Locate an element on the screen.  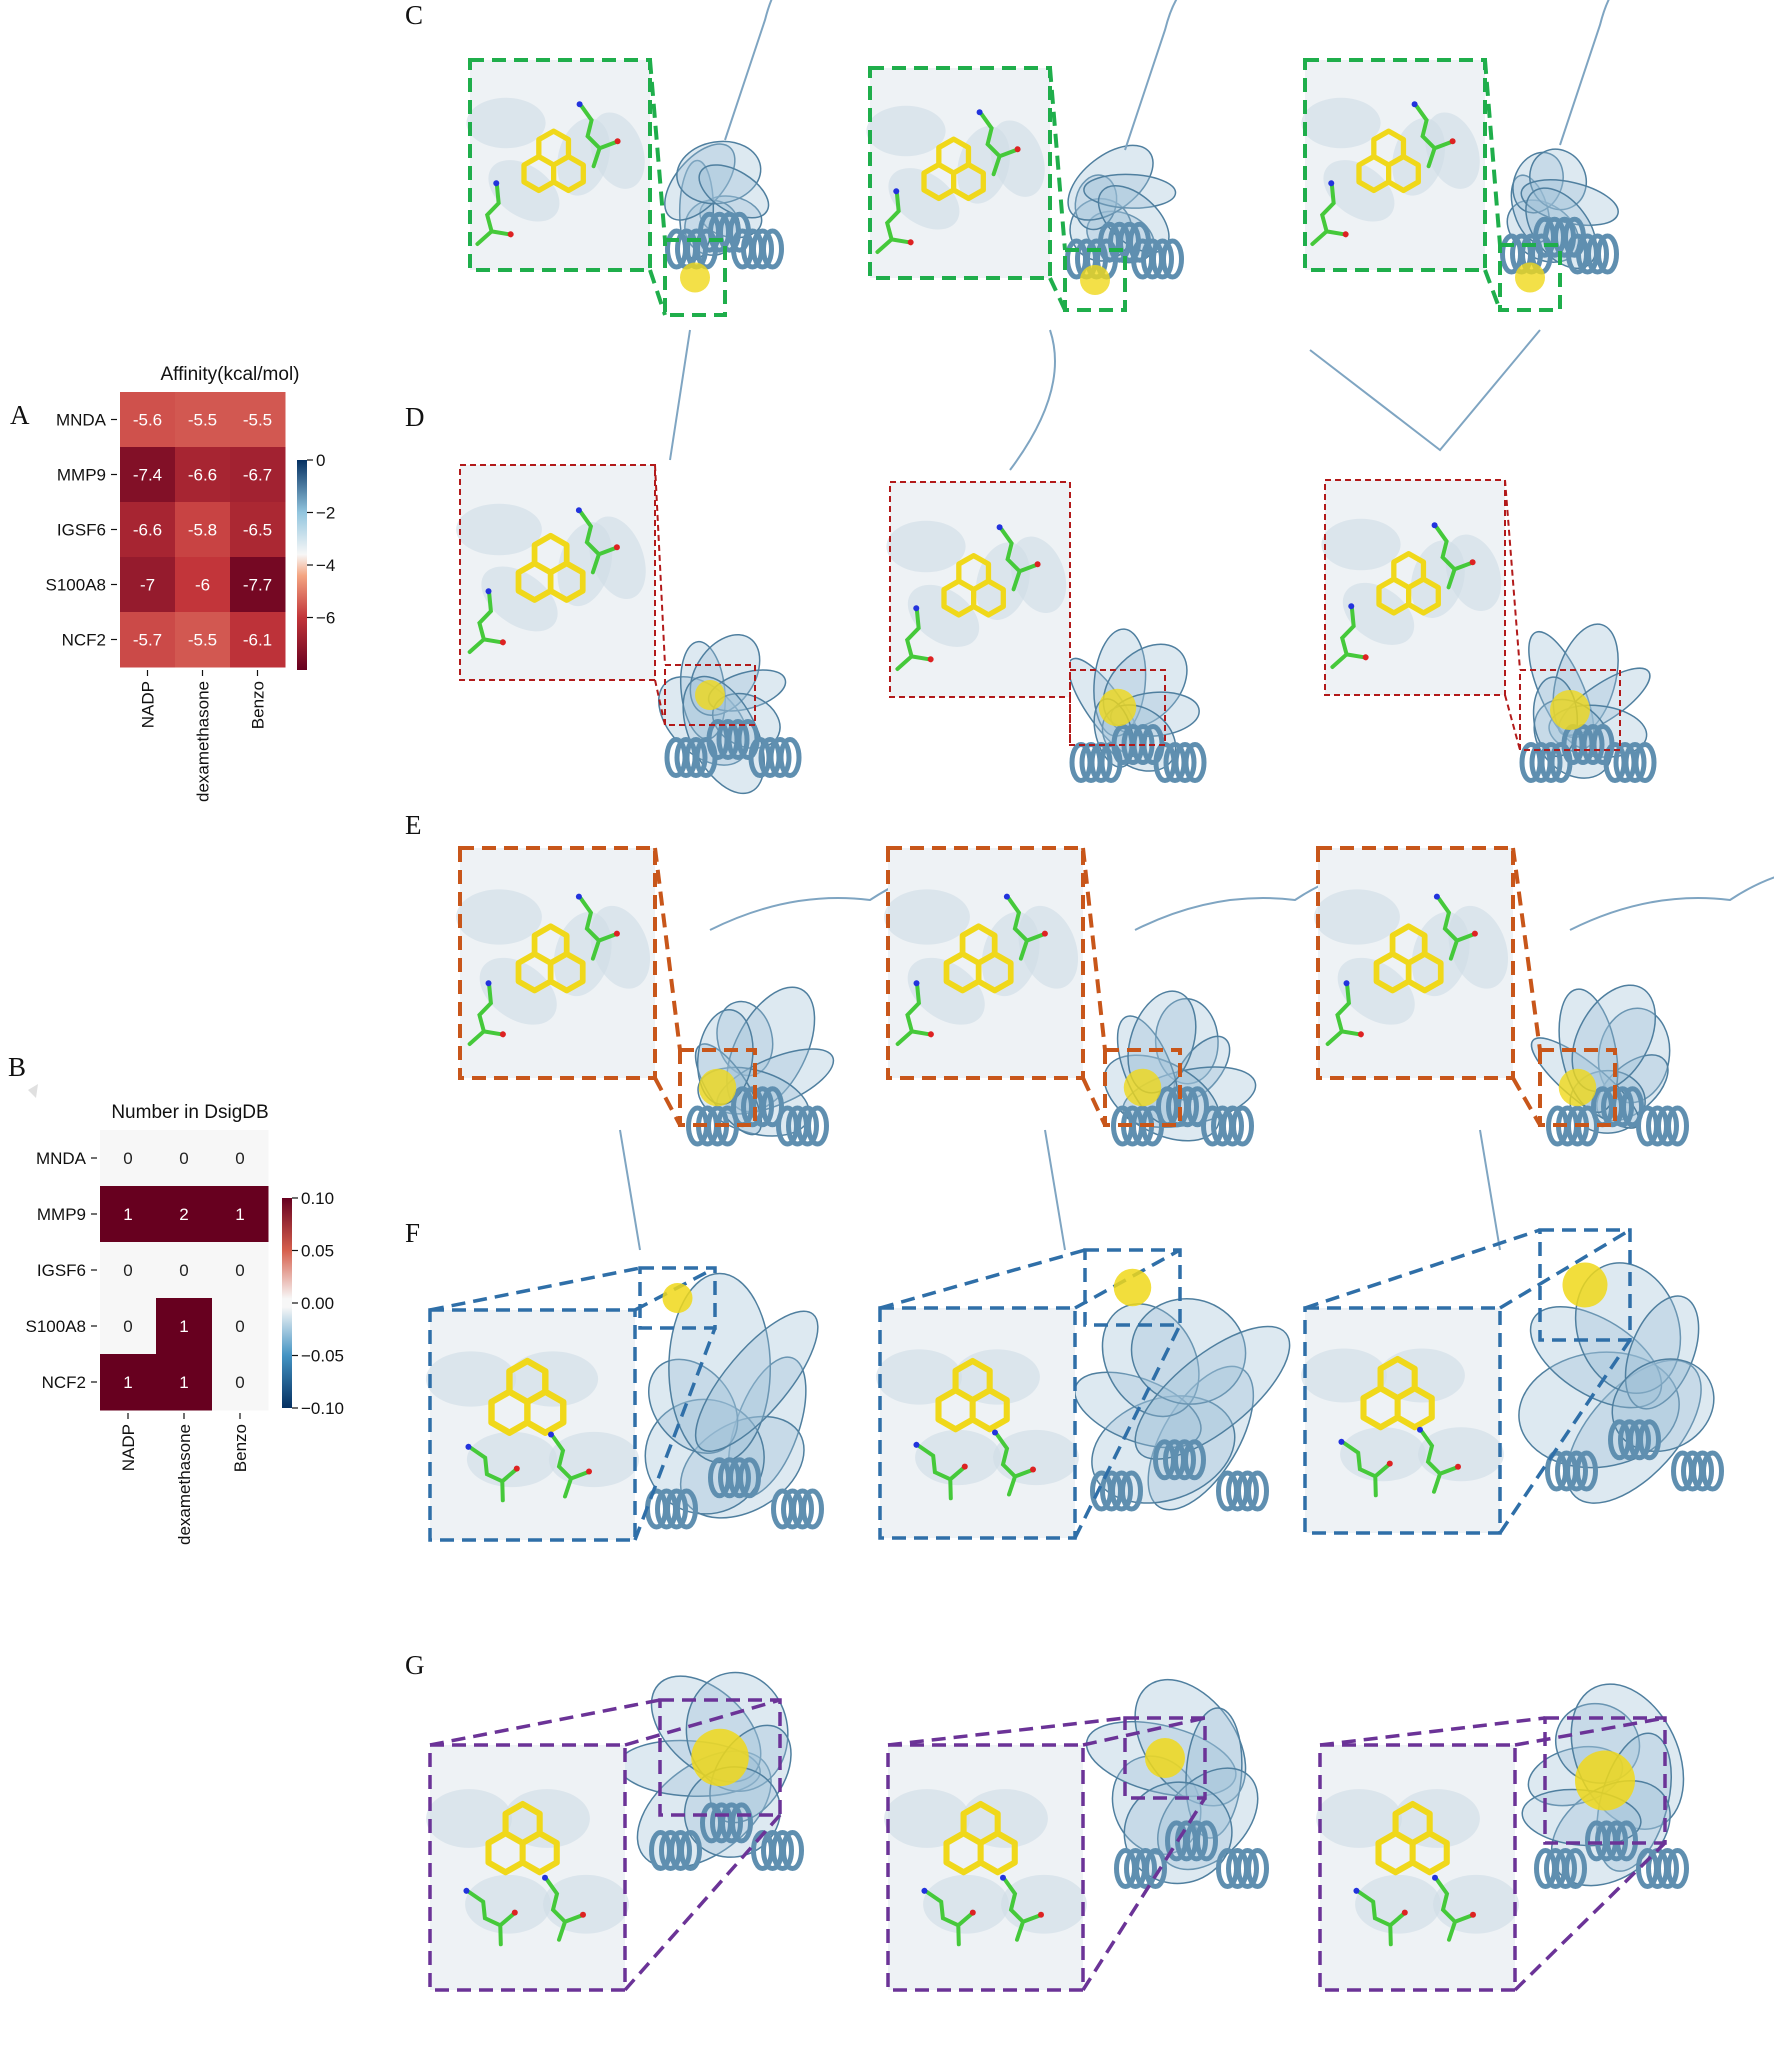
dsigdb-colorbar-tick-label: −0.10 is located at coordinates (322, 1408).